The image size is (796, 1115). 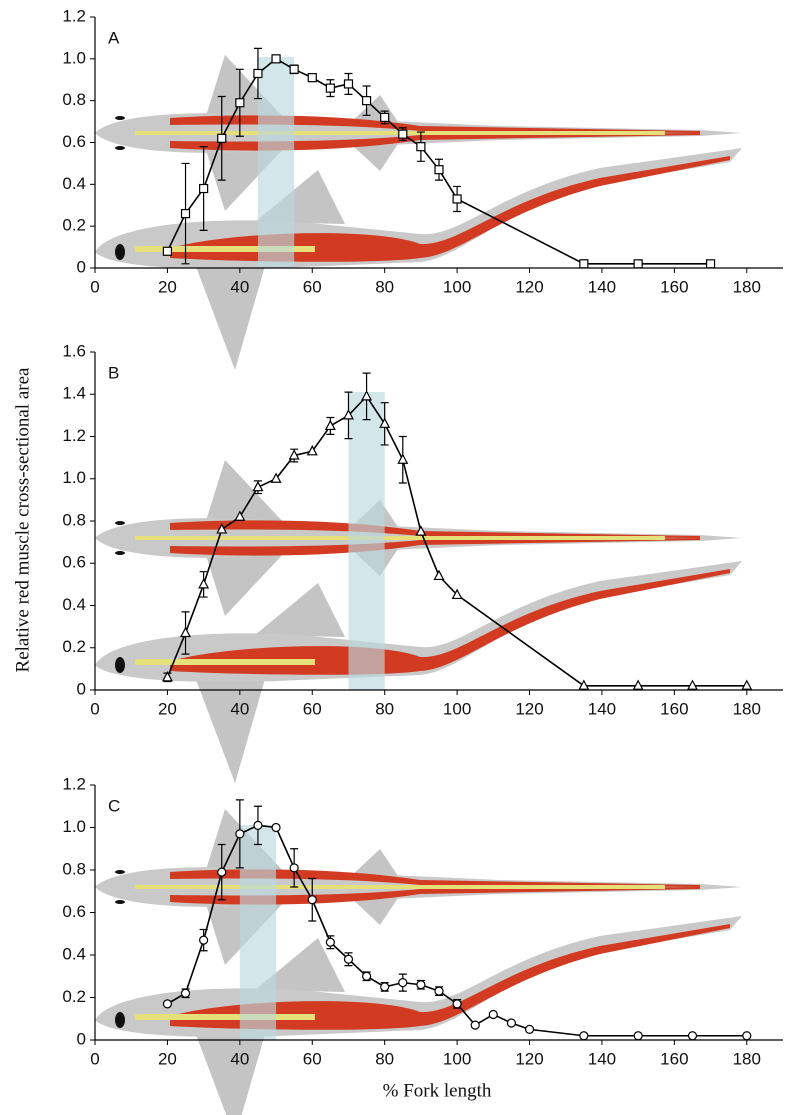 I want to click on data-line, so click(x=438, y=161).